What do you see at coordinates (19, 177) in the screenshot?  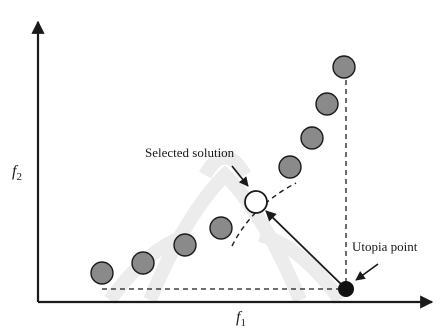 I see `y-axis-label-sub: 2` at bounding box center [19, 177].